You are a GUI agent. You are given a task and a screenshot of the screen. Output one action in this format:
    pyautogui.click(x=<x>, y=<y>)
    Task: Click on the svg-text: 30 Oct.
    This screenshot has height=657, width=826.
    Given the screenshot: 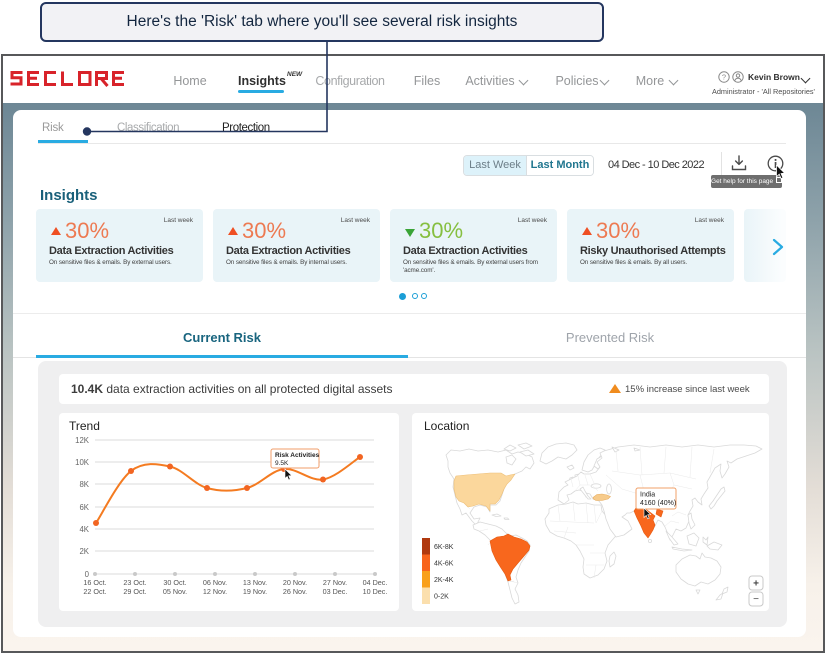 What is the action you would take?
    pyautogui.click(x=174, y=582)
    